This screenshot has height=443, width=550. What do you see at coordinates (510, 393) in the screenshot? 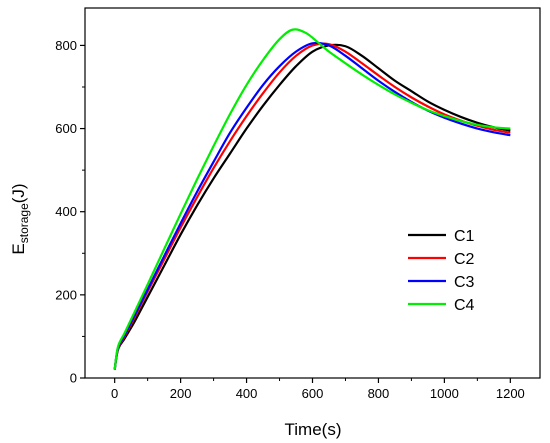
I see `x-tick-label: 1200` at bounding box center [510, 393].